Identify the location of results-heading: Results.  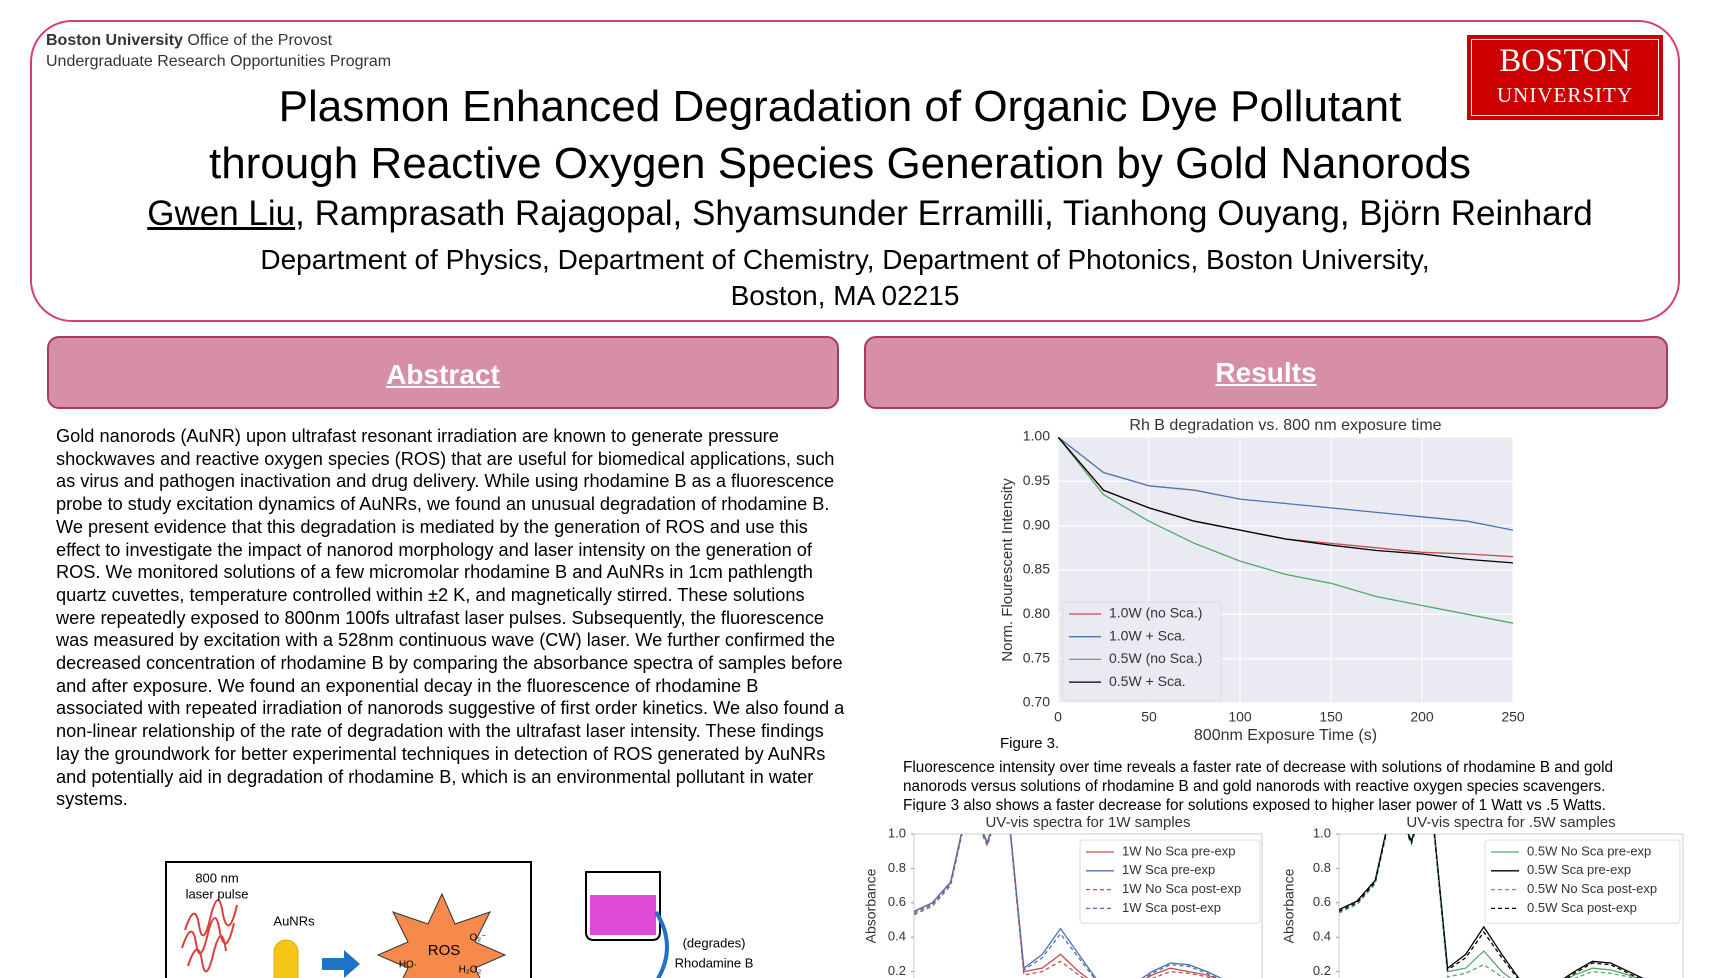
(1266, 372).